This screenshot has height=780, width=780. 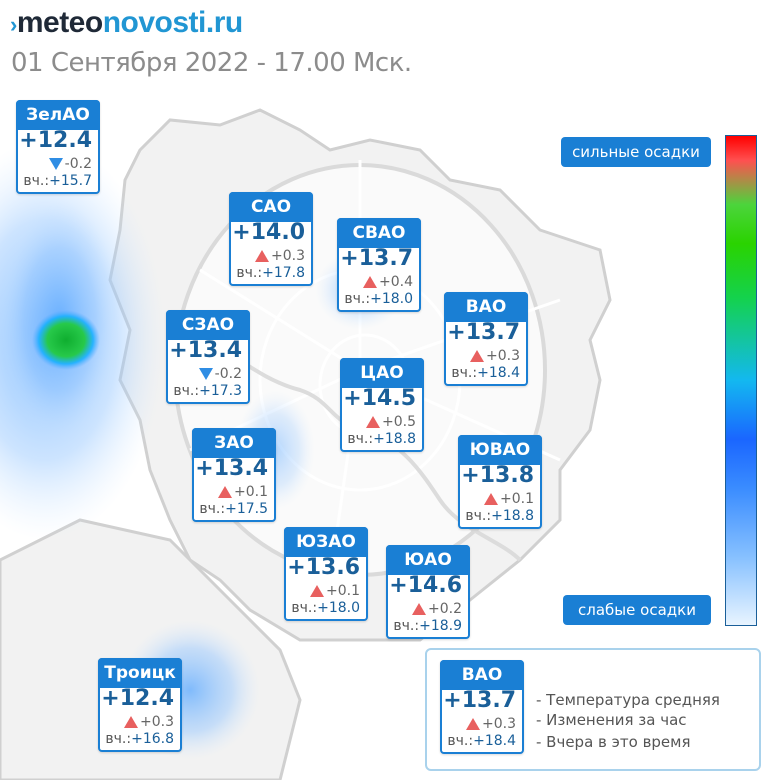 What do you see at coordinates (207, 391) in the screenshot?
I see `card-yesterday: вч.:+17.3` at bounding box center [207, 391].